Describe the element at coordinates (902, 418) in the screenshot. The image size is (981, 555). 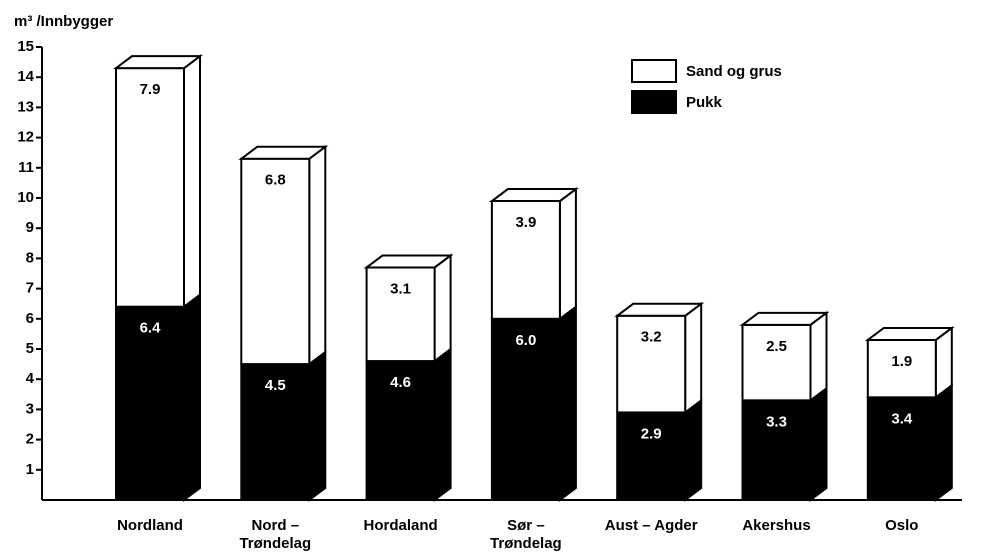
I see `value-label: 3.4` at that location.